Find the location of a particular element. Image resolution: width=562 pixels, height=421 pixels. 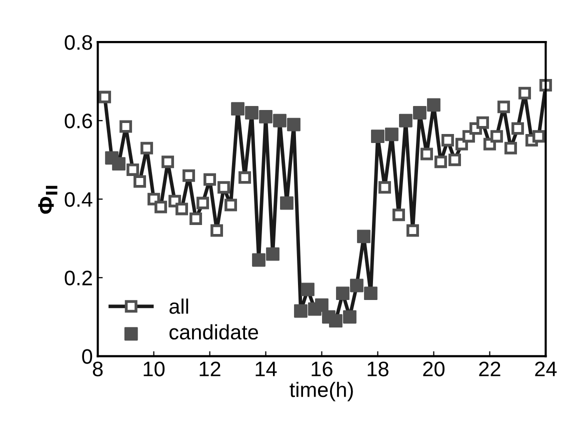

x-tick-label: 22 is located at coordinates (489, 369).